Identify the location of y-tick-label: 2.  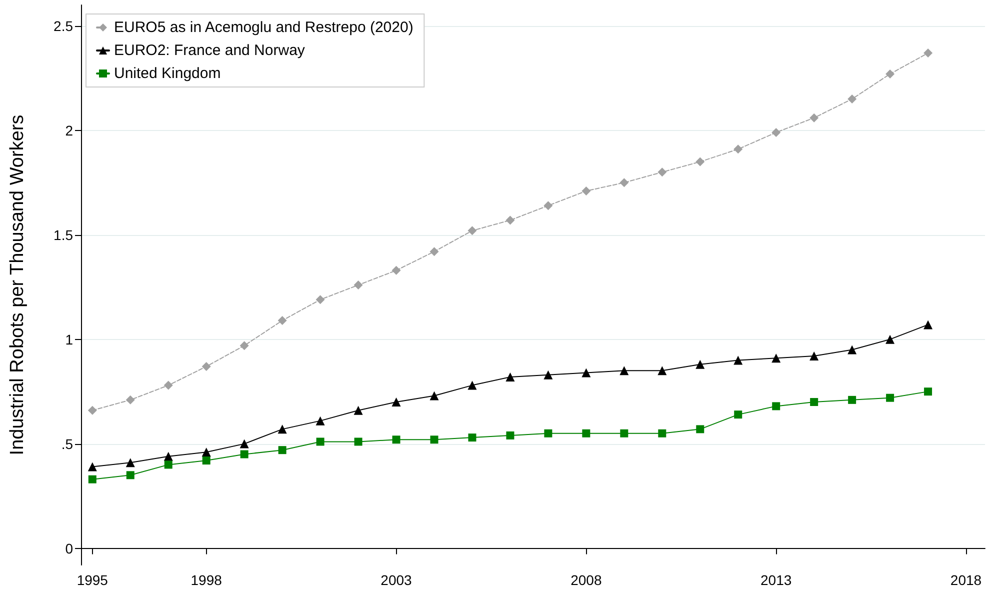
(69, 130).